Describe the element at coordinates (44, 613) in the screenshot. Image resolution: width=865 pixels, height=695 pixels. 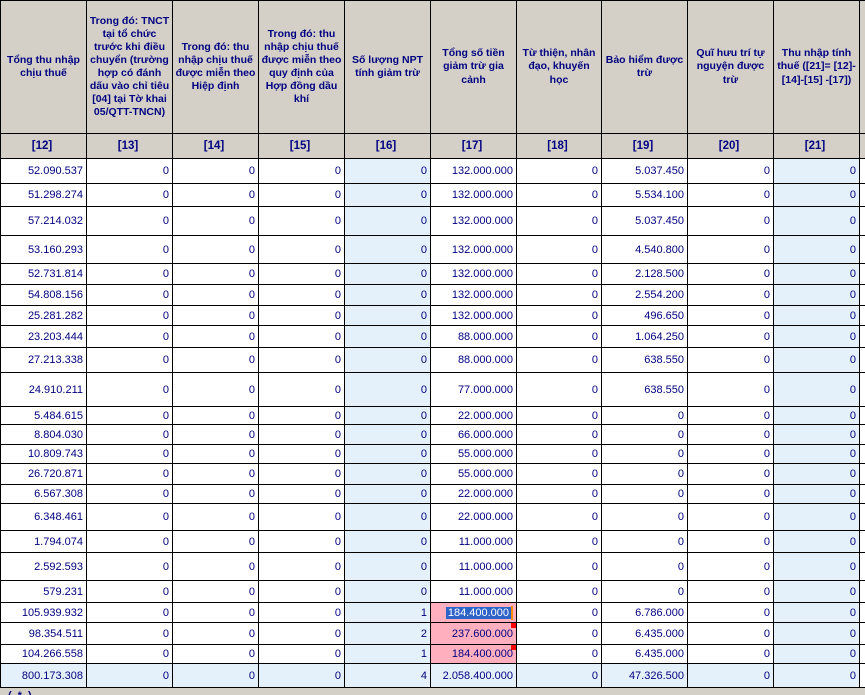
I see `cell-[12]: 105.939.932` at that location.